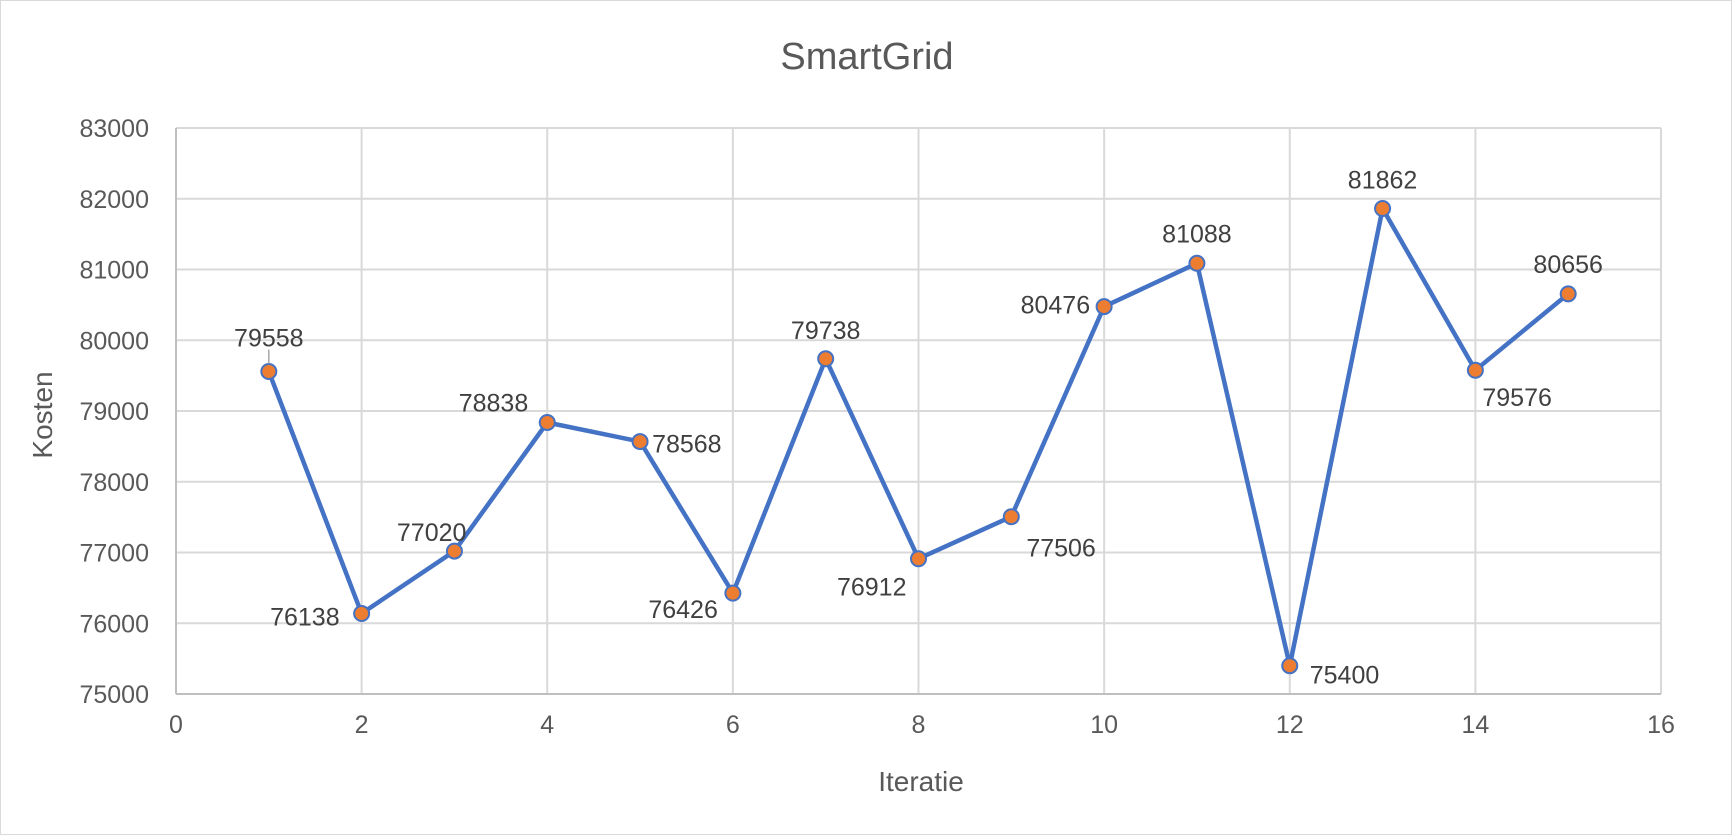  I want to click on data-label: 80656, so click(1568, 265).